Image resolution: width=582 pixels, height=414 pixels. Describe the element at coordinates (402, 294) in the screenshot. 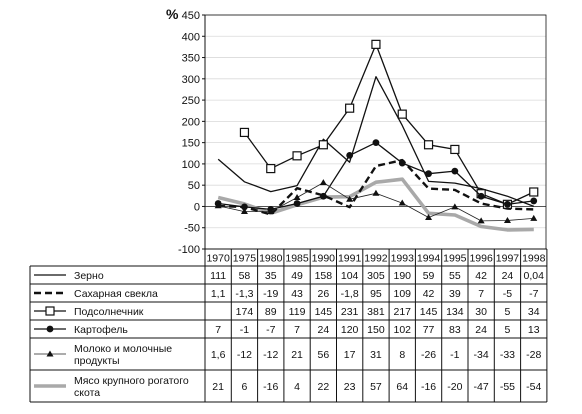

I see `data-label: 109` at that location.